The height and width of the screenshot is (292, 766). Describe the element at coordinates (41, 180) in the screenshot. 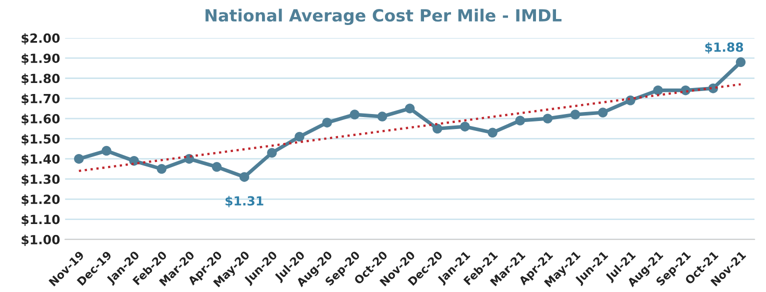

I see `y-tick-label: $1.30` at that location.